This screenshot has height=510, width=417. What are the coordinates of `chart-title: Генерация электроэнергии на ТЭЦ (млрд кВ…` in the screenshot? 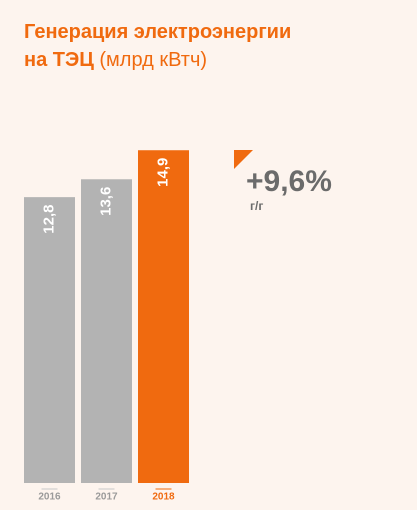 It's located at (157, 46).